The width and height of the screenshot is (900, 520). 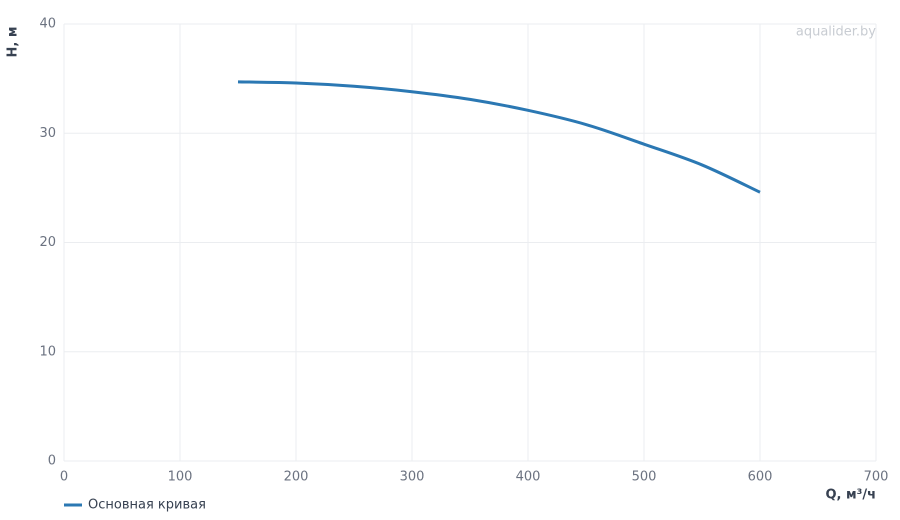 What do you see at coordinates (180, 477) in the screenshot?
I see `x-tick-label: 100` at bounding box center [180, 477].